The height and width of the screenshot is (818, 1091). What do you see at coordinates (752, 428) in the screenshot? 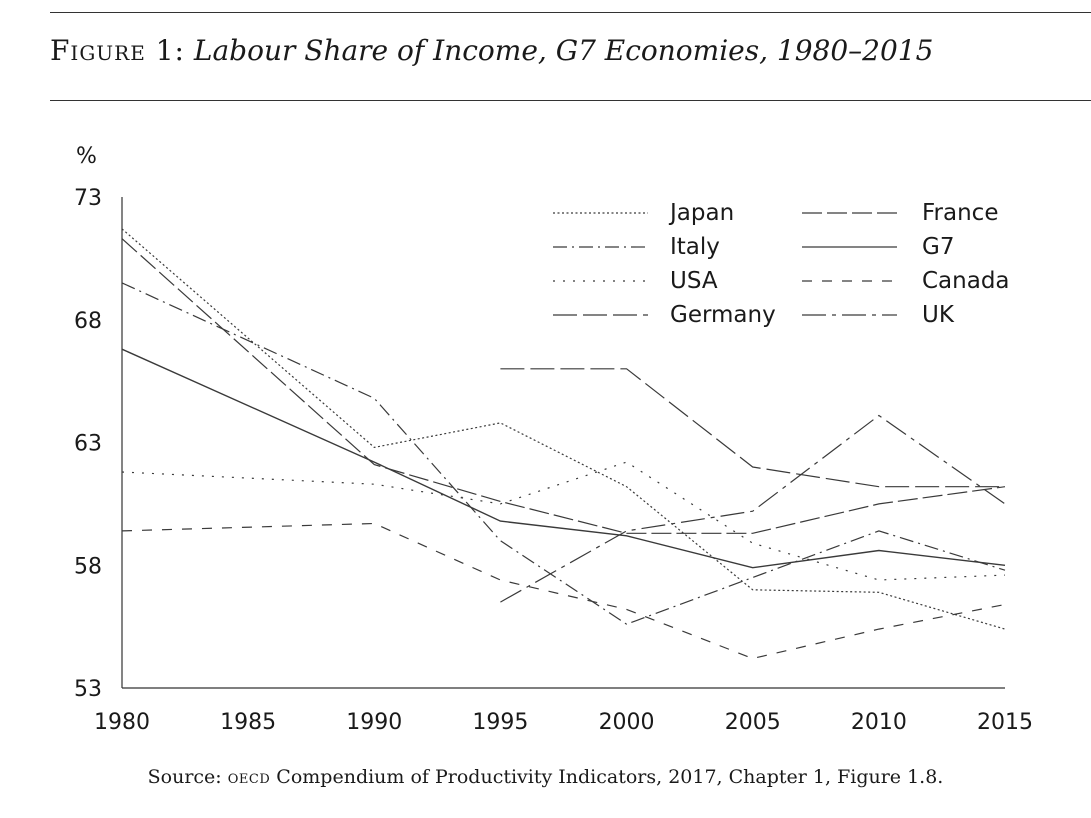
I see `series-line-germany` at bounding box center [752, 428].